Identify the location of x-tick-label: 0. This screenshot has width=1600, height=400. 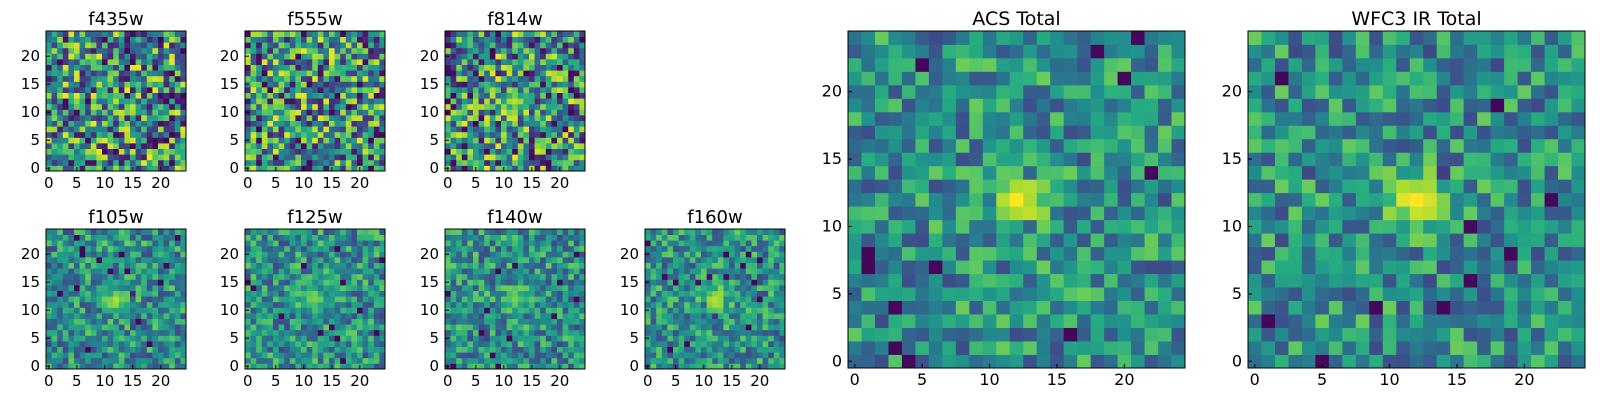
(248, 381).